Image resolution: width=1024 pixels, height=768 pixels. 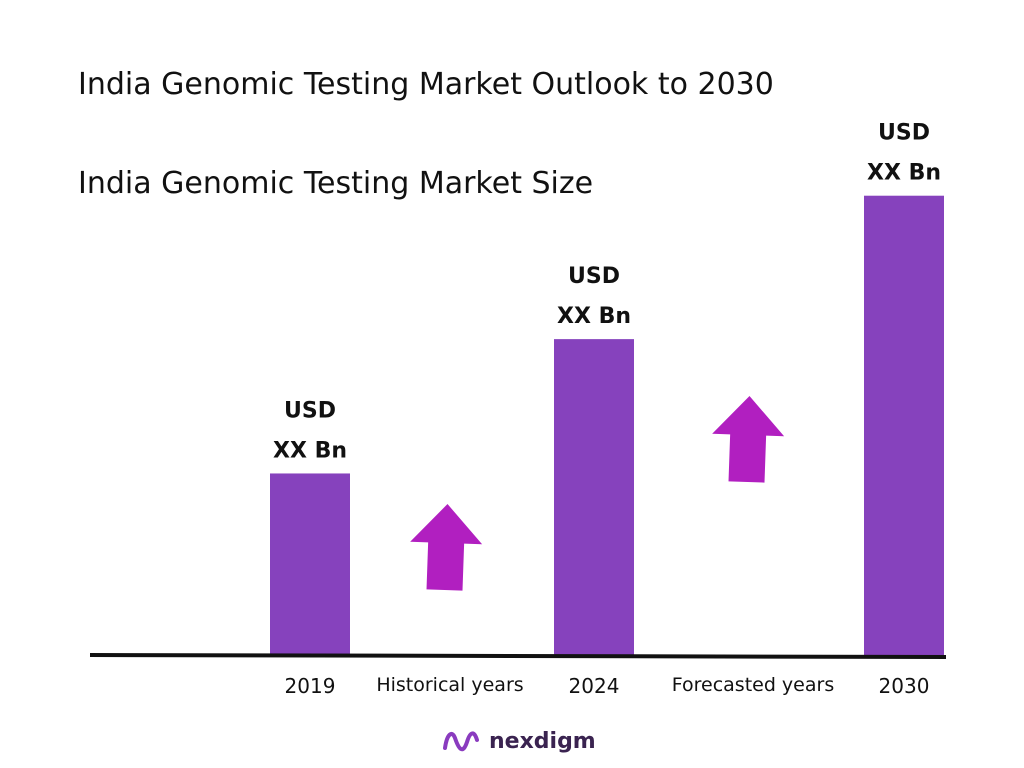 I want to click on x-axis-line, so click(x=518, y=656).